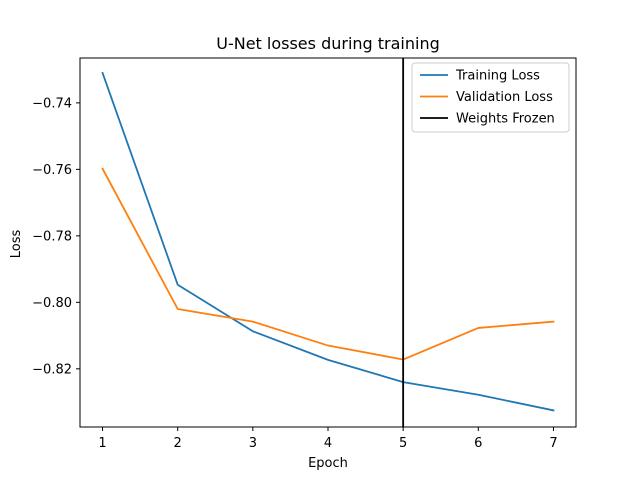 The width and height of the screenshot is (640, 480). I want to click on y-tick-label: −0.82, so click(52, 369).